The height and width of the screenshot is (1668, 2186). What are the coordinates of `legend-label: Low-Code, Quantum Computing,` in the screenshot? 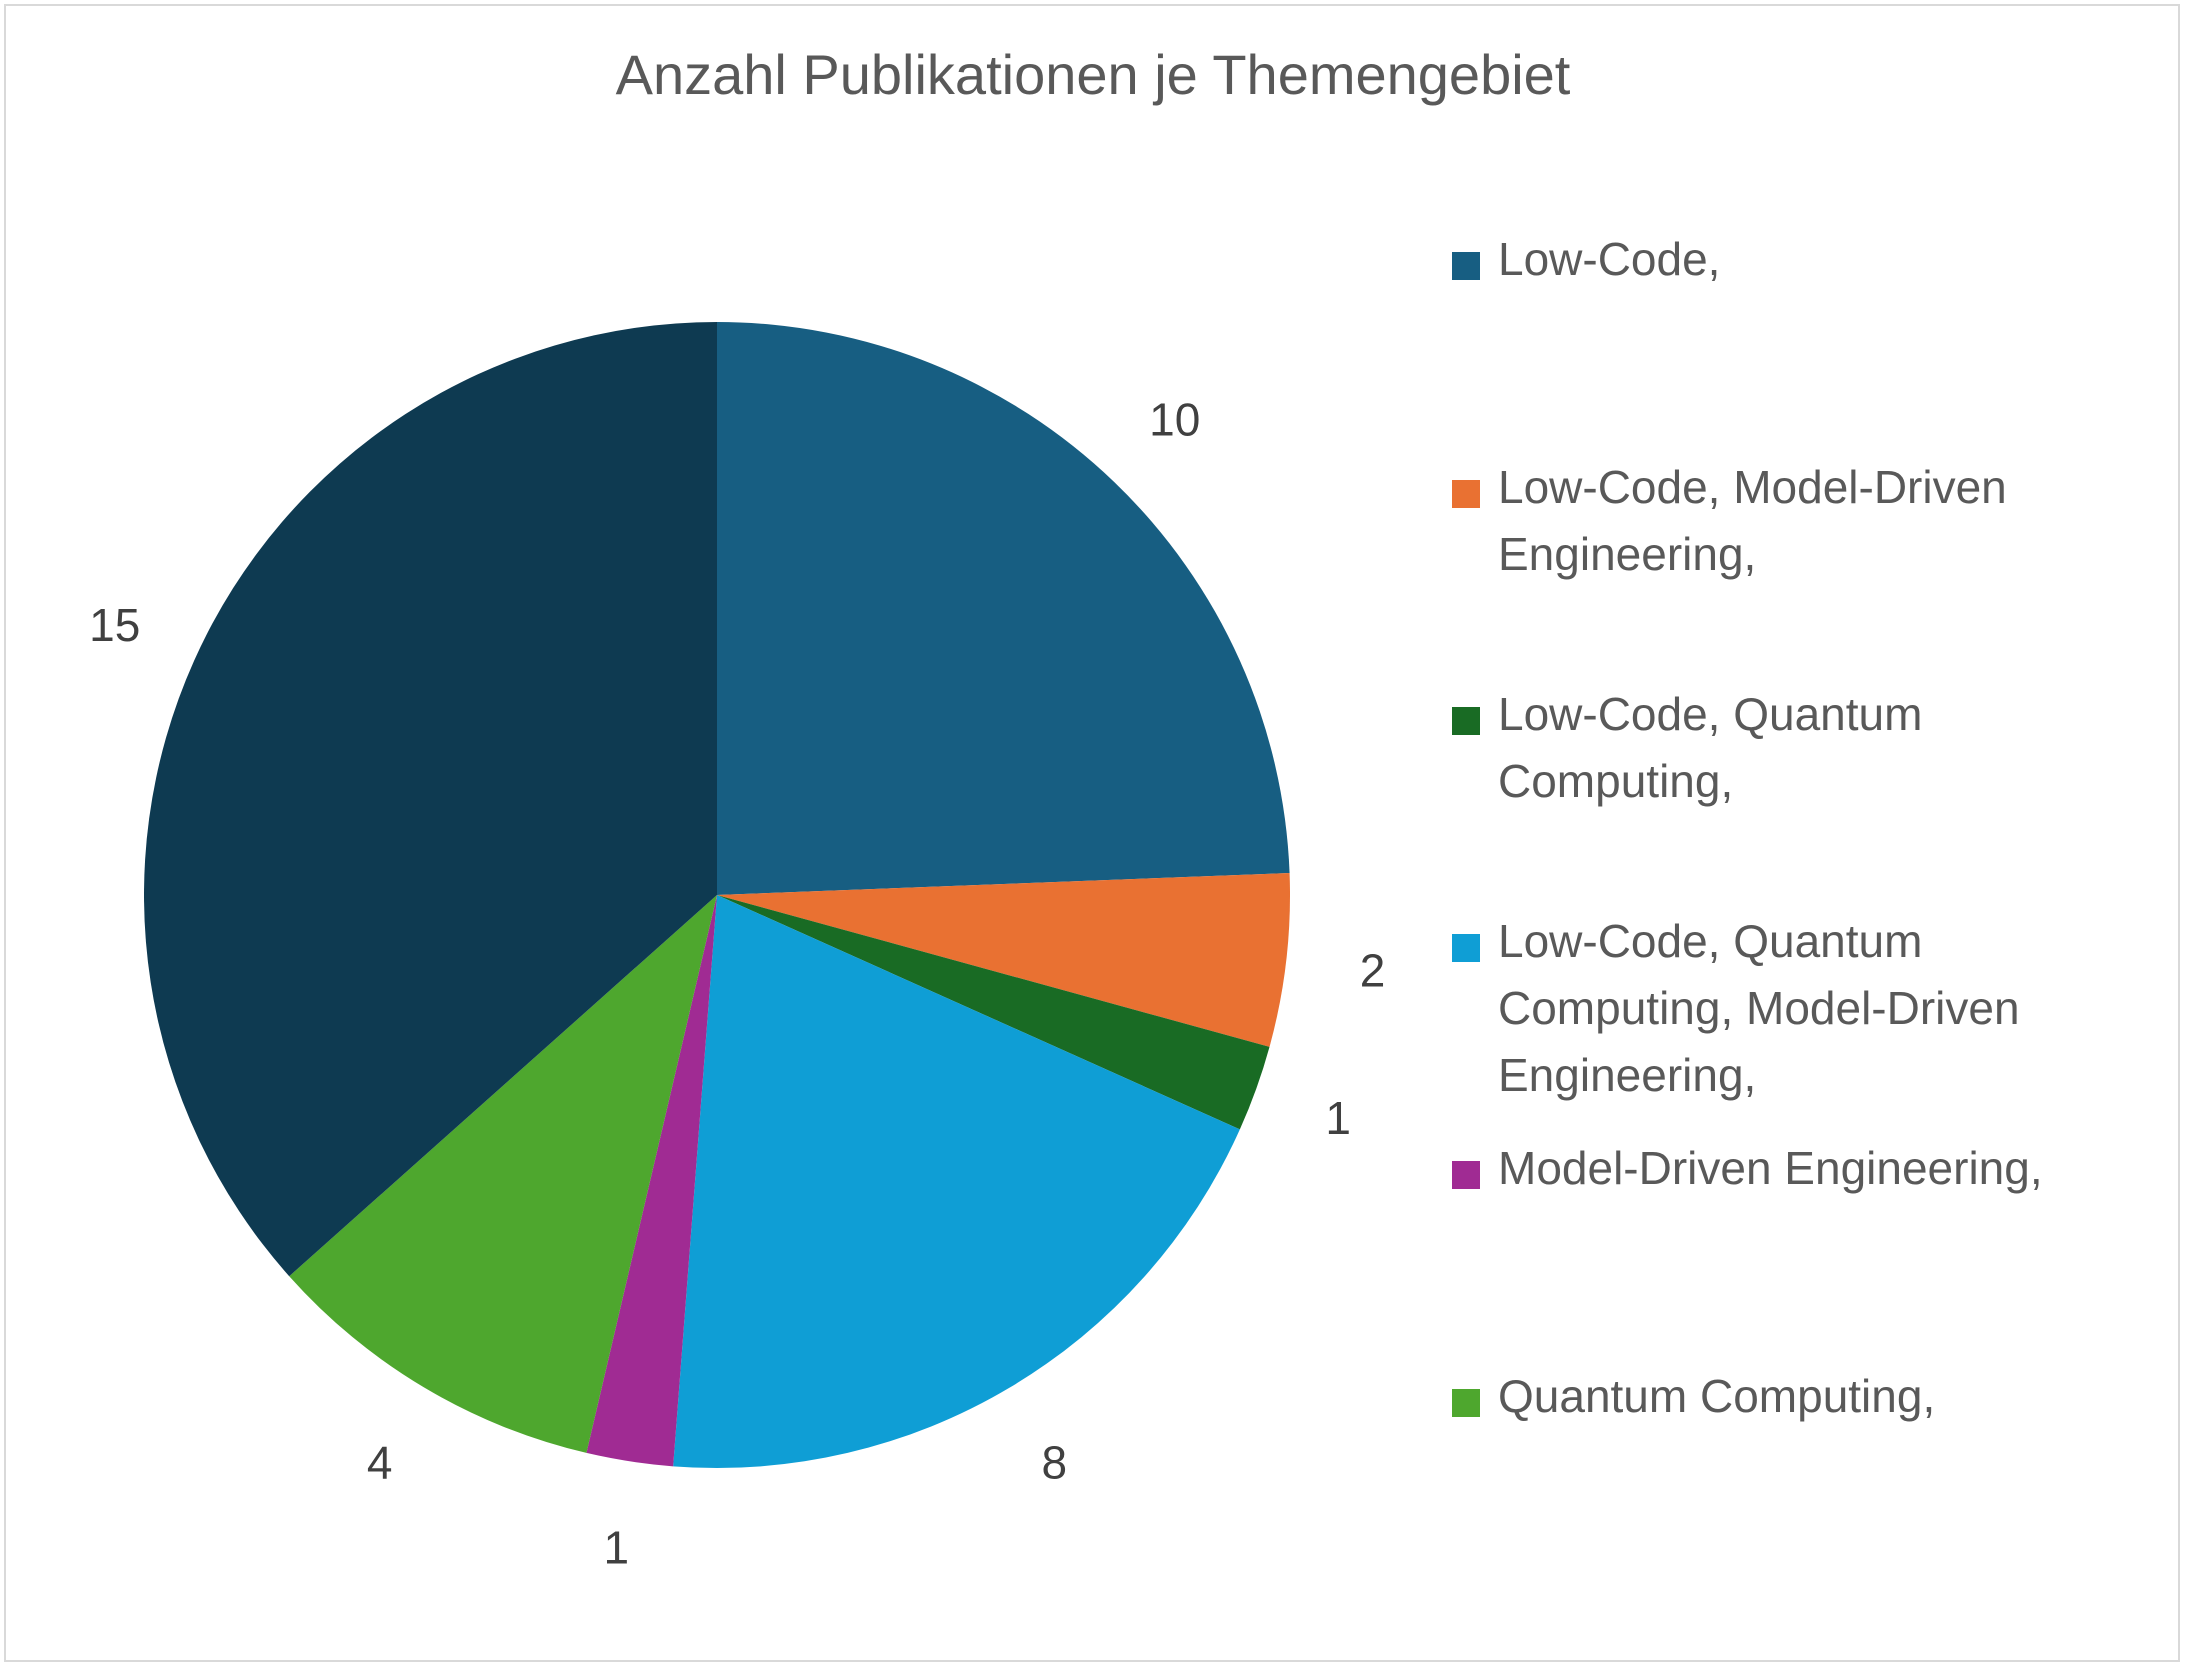 It's located at (1710, 747).